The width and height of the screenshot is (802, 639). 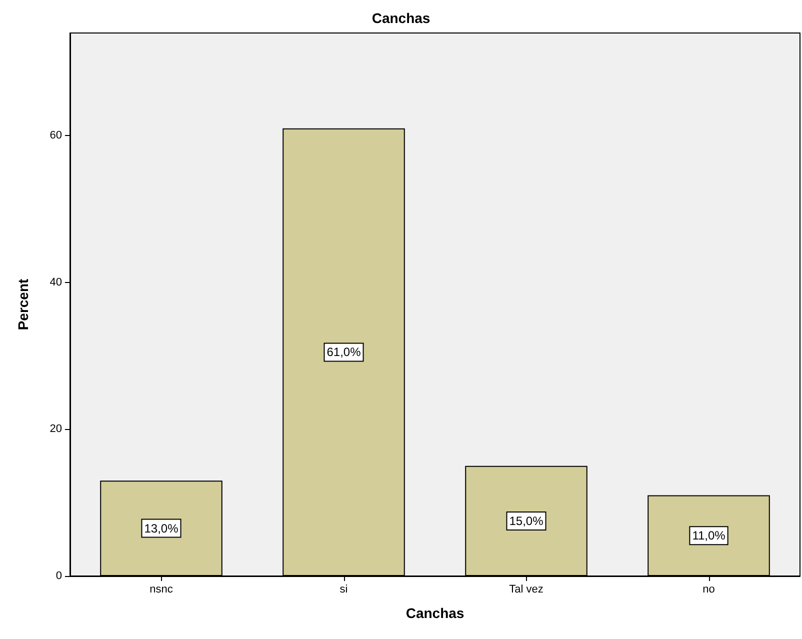 I want to click on y-tick-label: 40, so click(x=56, y=282).